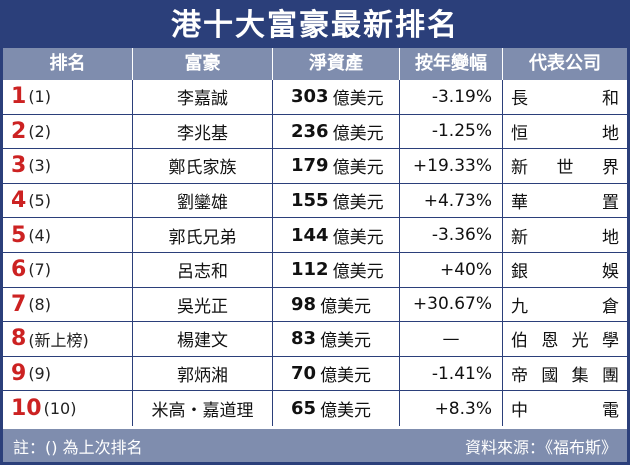 This screenshot has height=465, width=630. Describe the element at coordinates (565, 339) in the screenshot. I see `company-cell: 伯恩光學` at that location.